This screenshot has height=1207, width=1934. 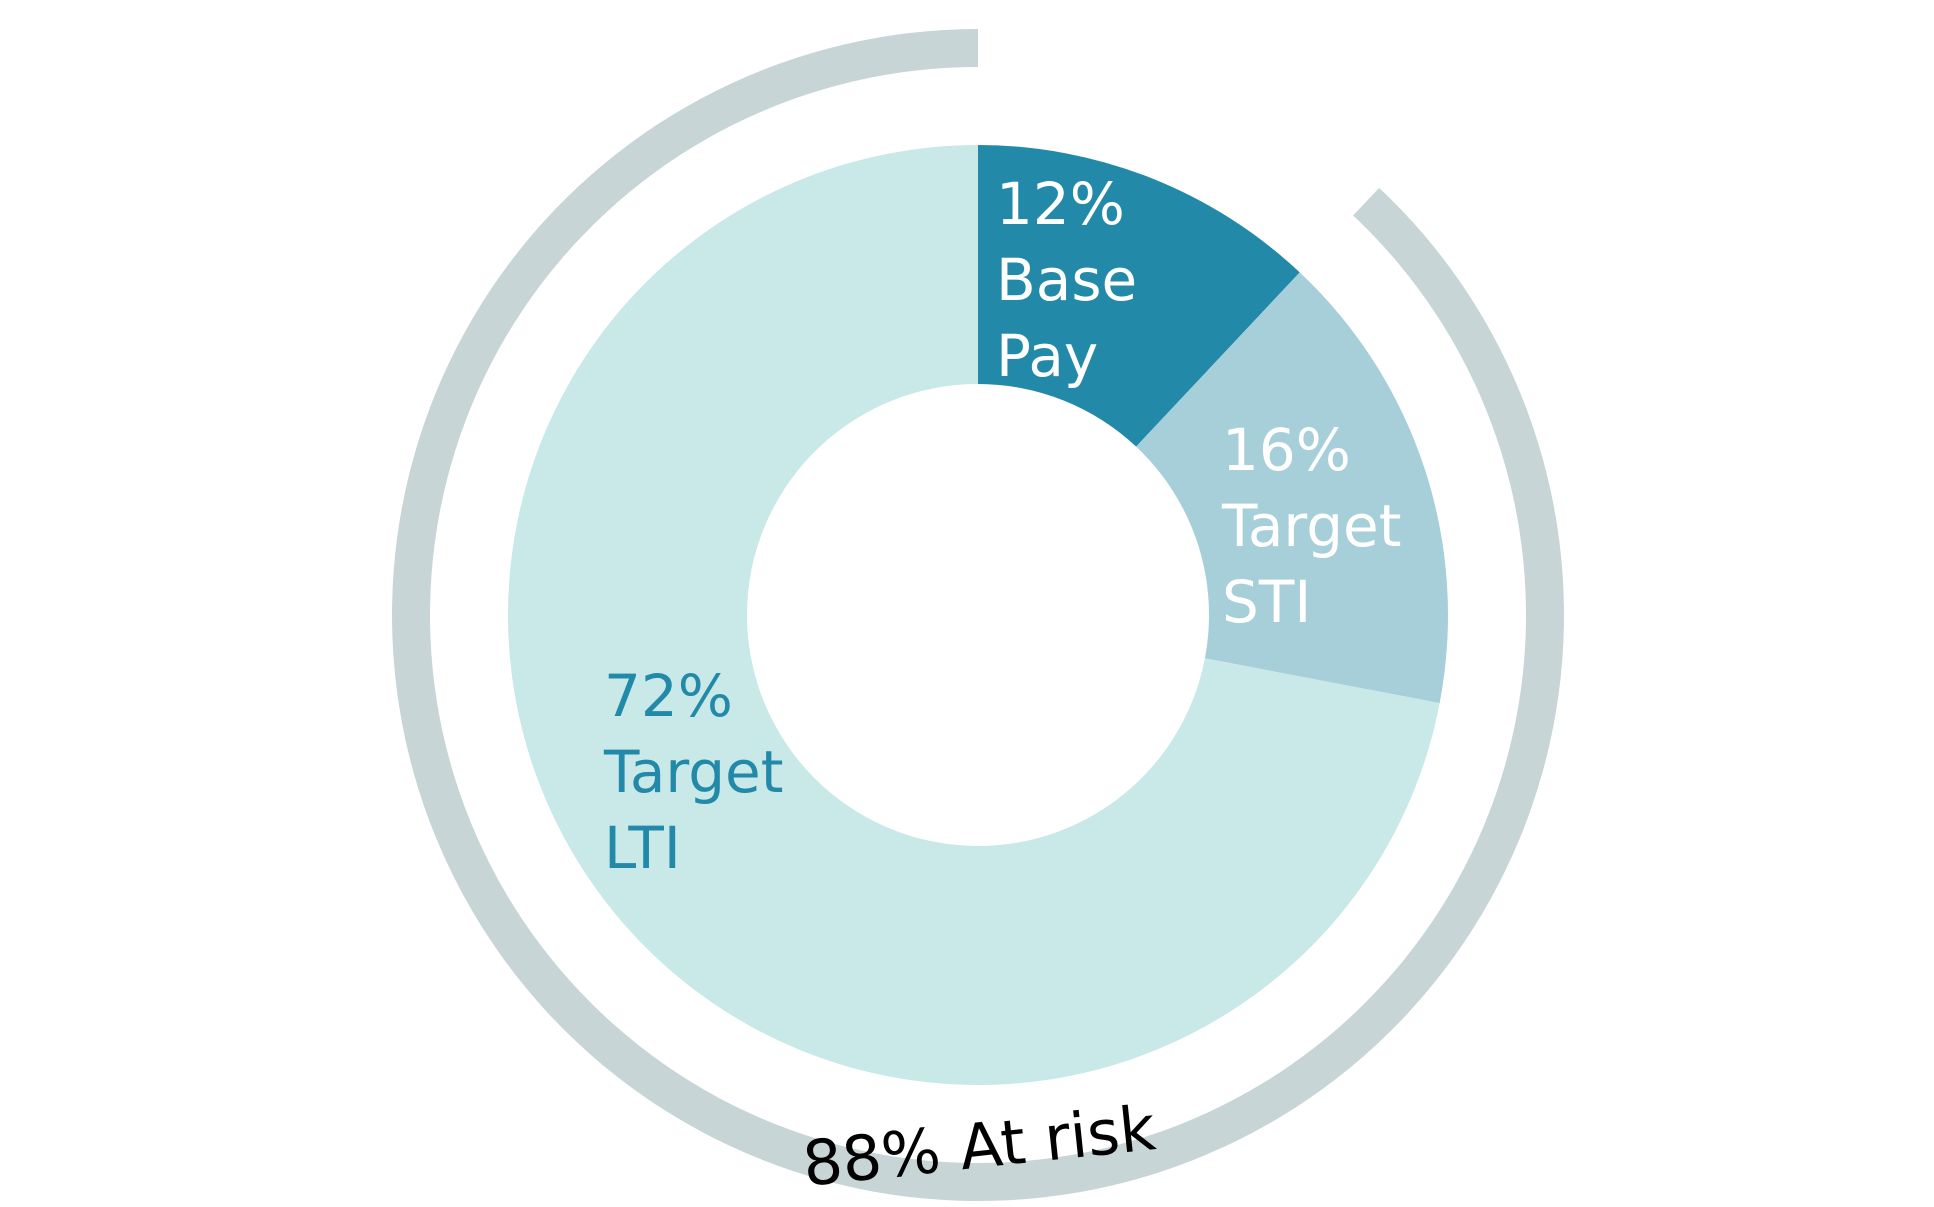 I want to click on slice-label: 12% Base Pay, so click(x=1103, y=280).